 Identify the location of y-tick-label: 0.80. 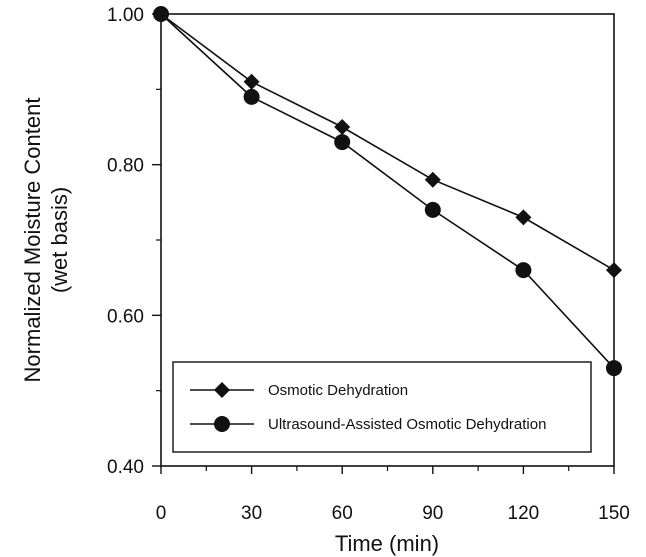
(125, 166).